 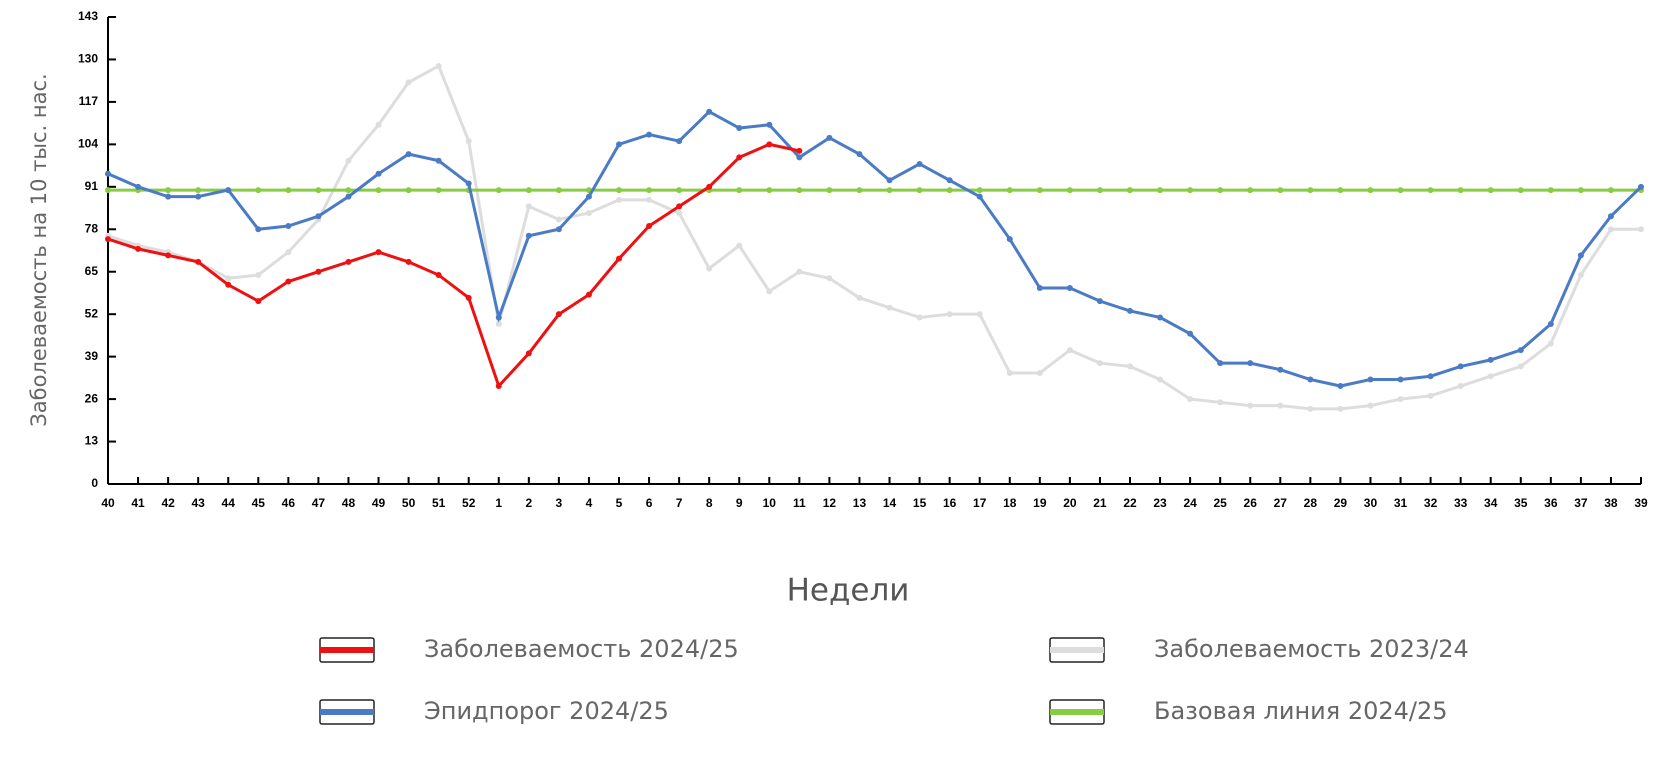 I want to click on x-tick-label: 39, so click(x=1641, y=503).